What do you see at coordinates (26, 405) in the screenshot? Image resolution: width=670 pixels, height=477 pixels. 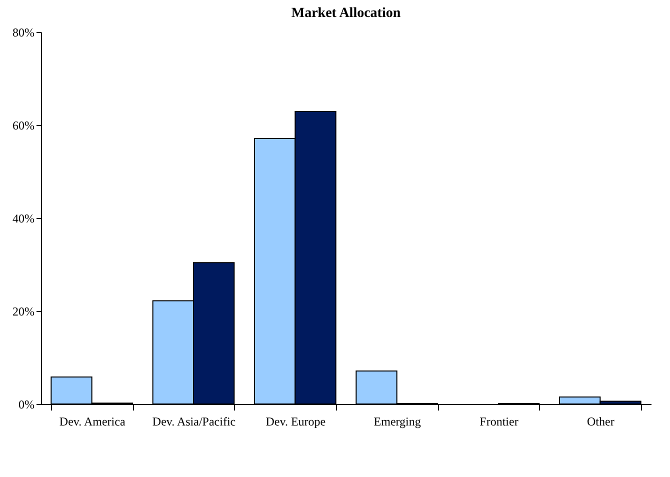 I see `y-tick-label: 0%` at bounding box center [26, 405].